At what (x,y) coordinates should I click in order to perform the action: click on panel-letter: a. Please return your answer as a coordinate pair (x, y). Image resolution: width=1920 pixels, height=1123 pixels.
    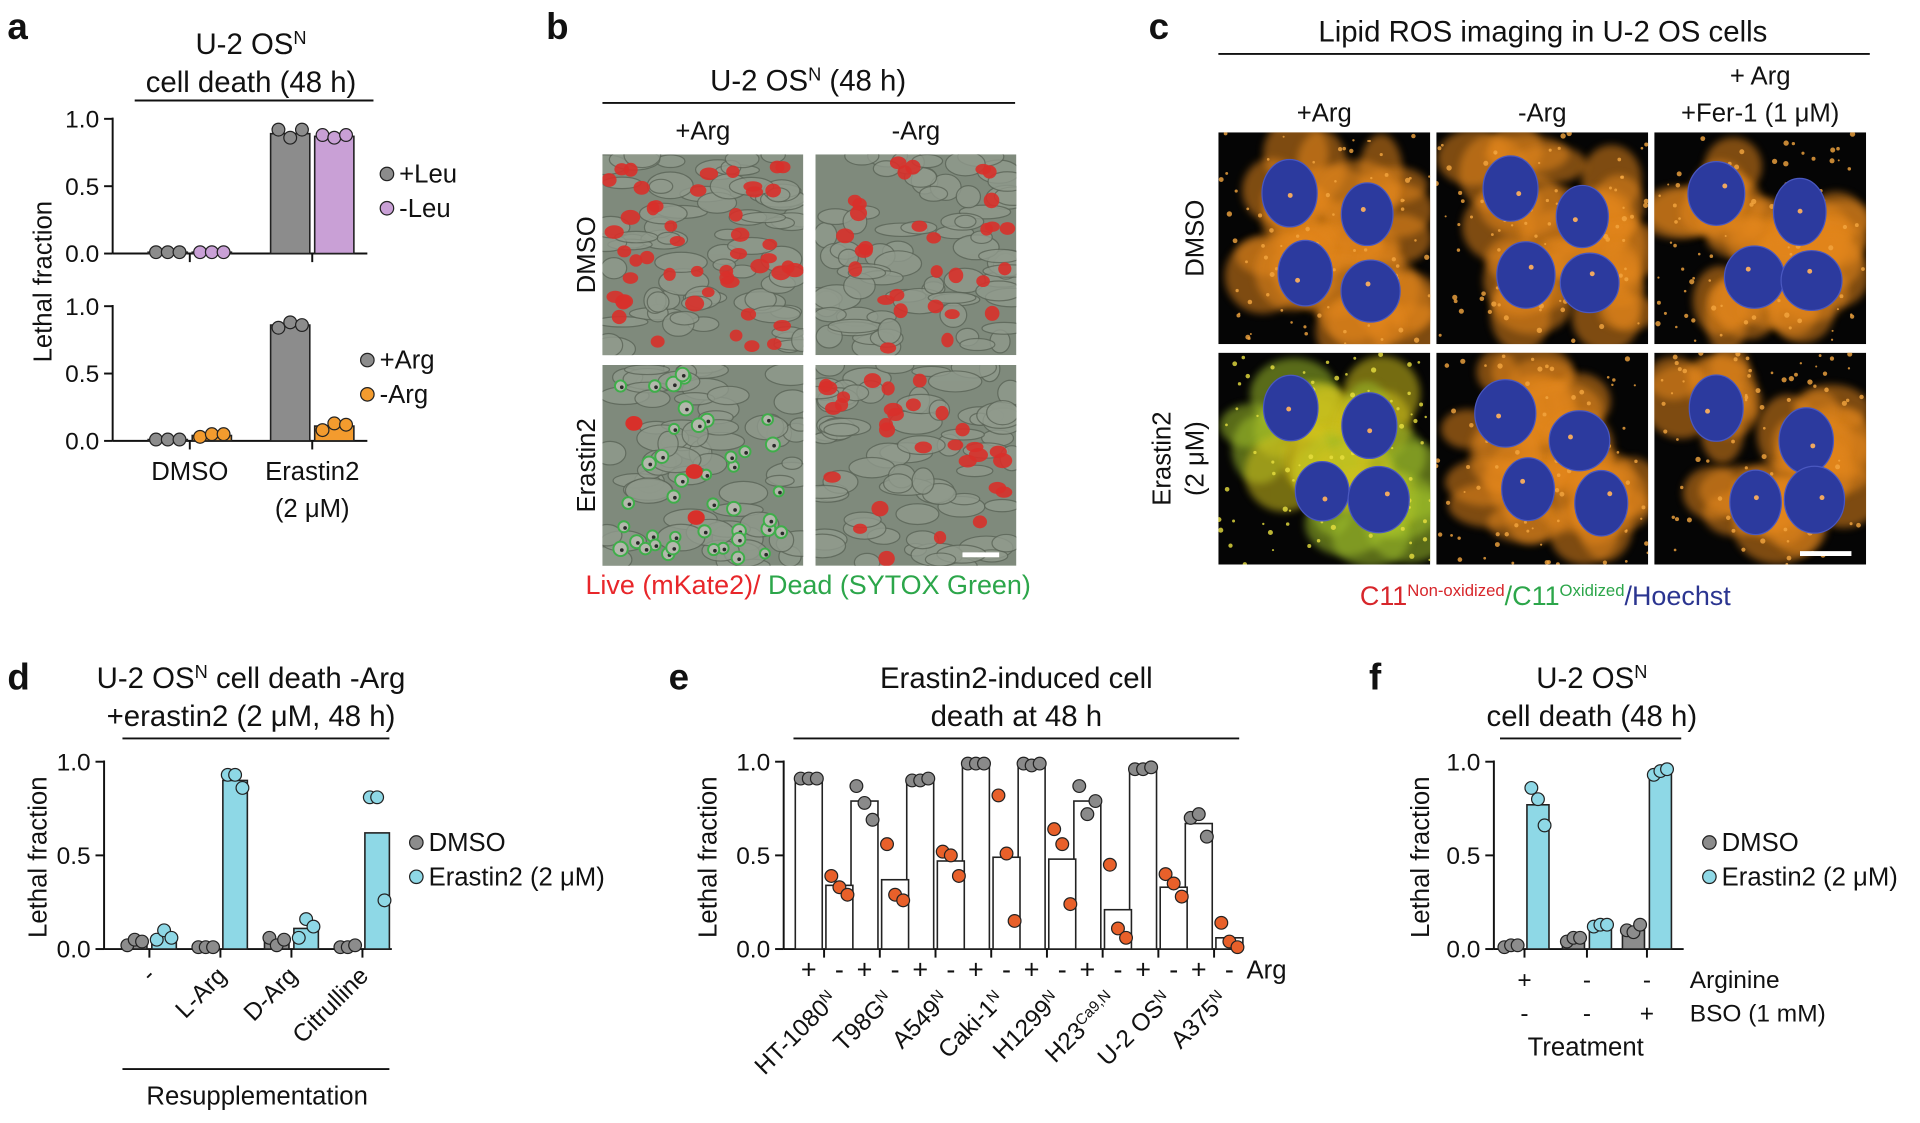
    Looking at the image, I should click on (17, 26).